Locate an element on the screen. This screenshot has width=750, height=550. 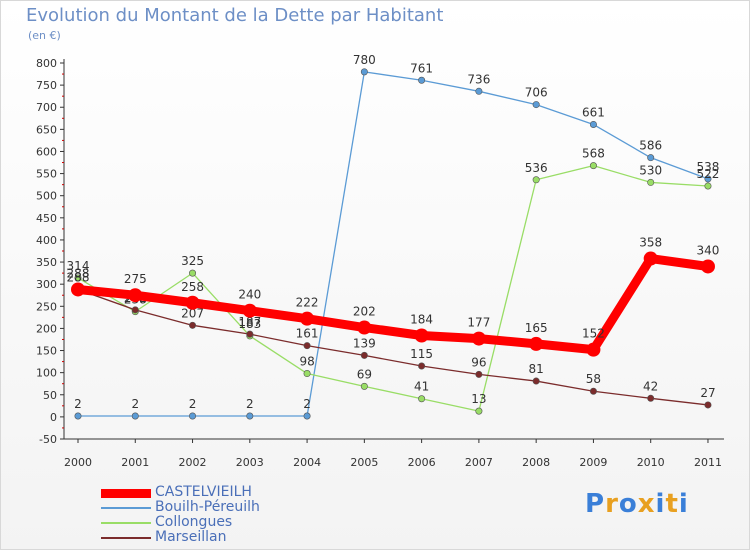
data-label: 161 is located at coordinates (307, 334).